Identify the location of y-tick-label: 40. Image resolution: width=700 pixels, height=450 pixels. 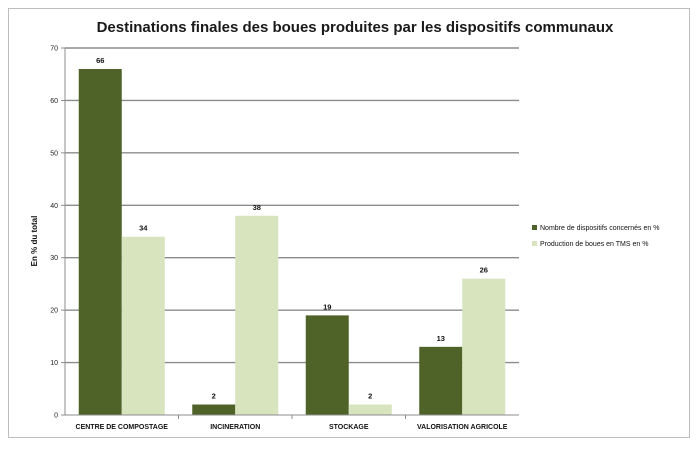
(54, 206).